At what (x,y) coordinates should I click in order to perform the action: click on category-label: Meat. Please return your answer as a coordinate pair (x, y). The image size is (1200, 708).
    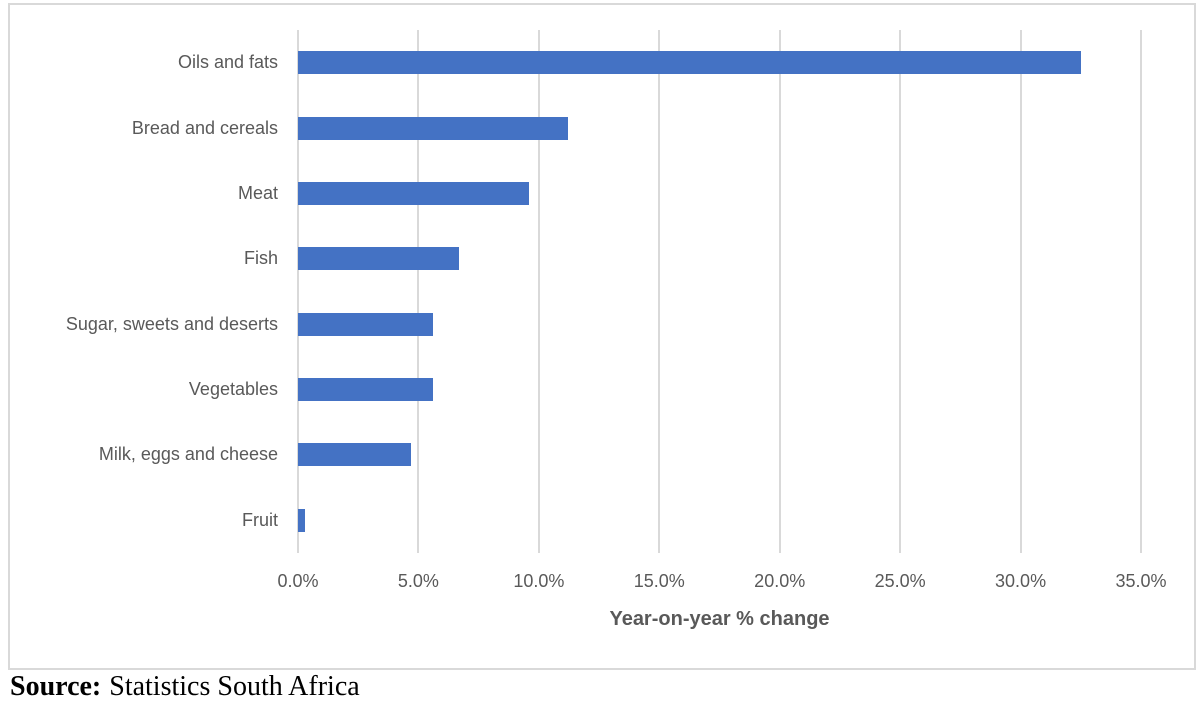
    Looking at the image, I should click on (257, 192).